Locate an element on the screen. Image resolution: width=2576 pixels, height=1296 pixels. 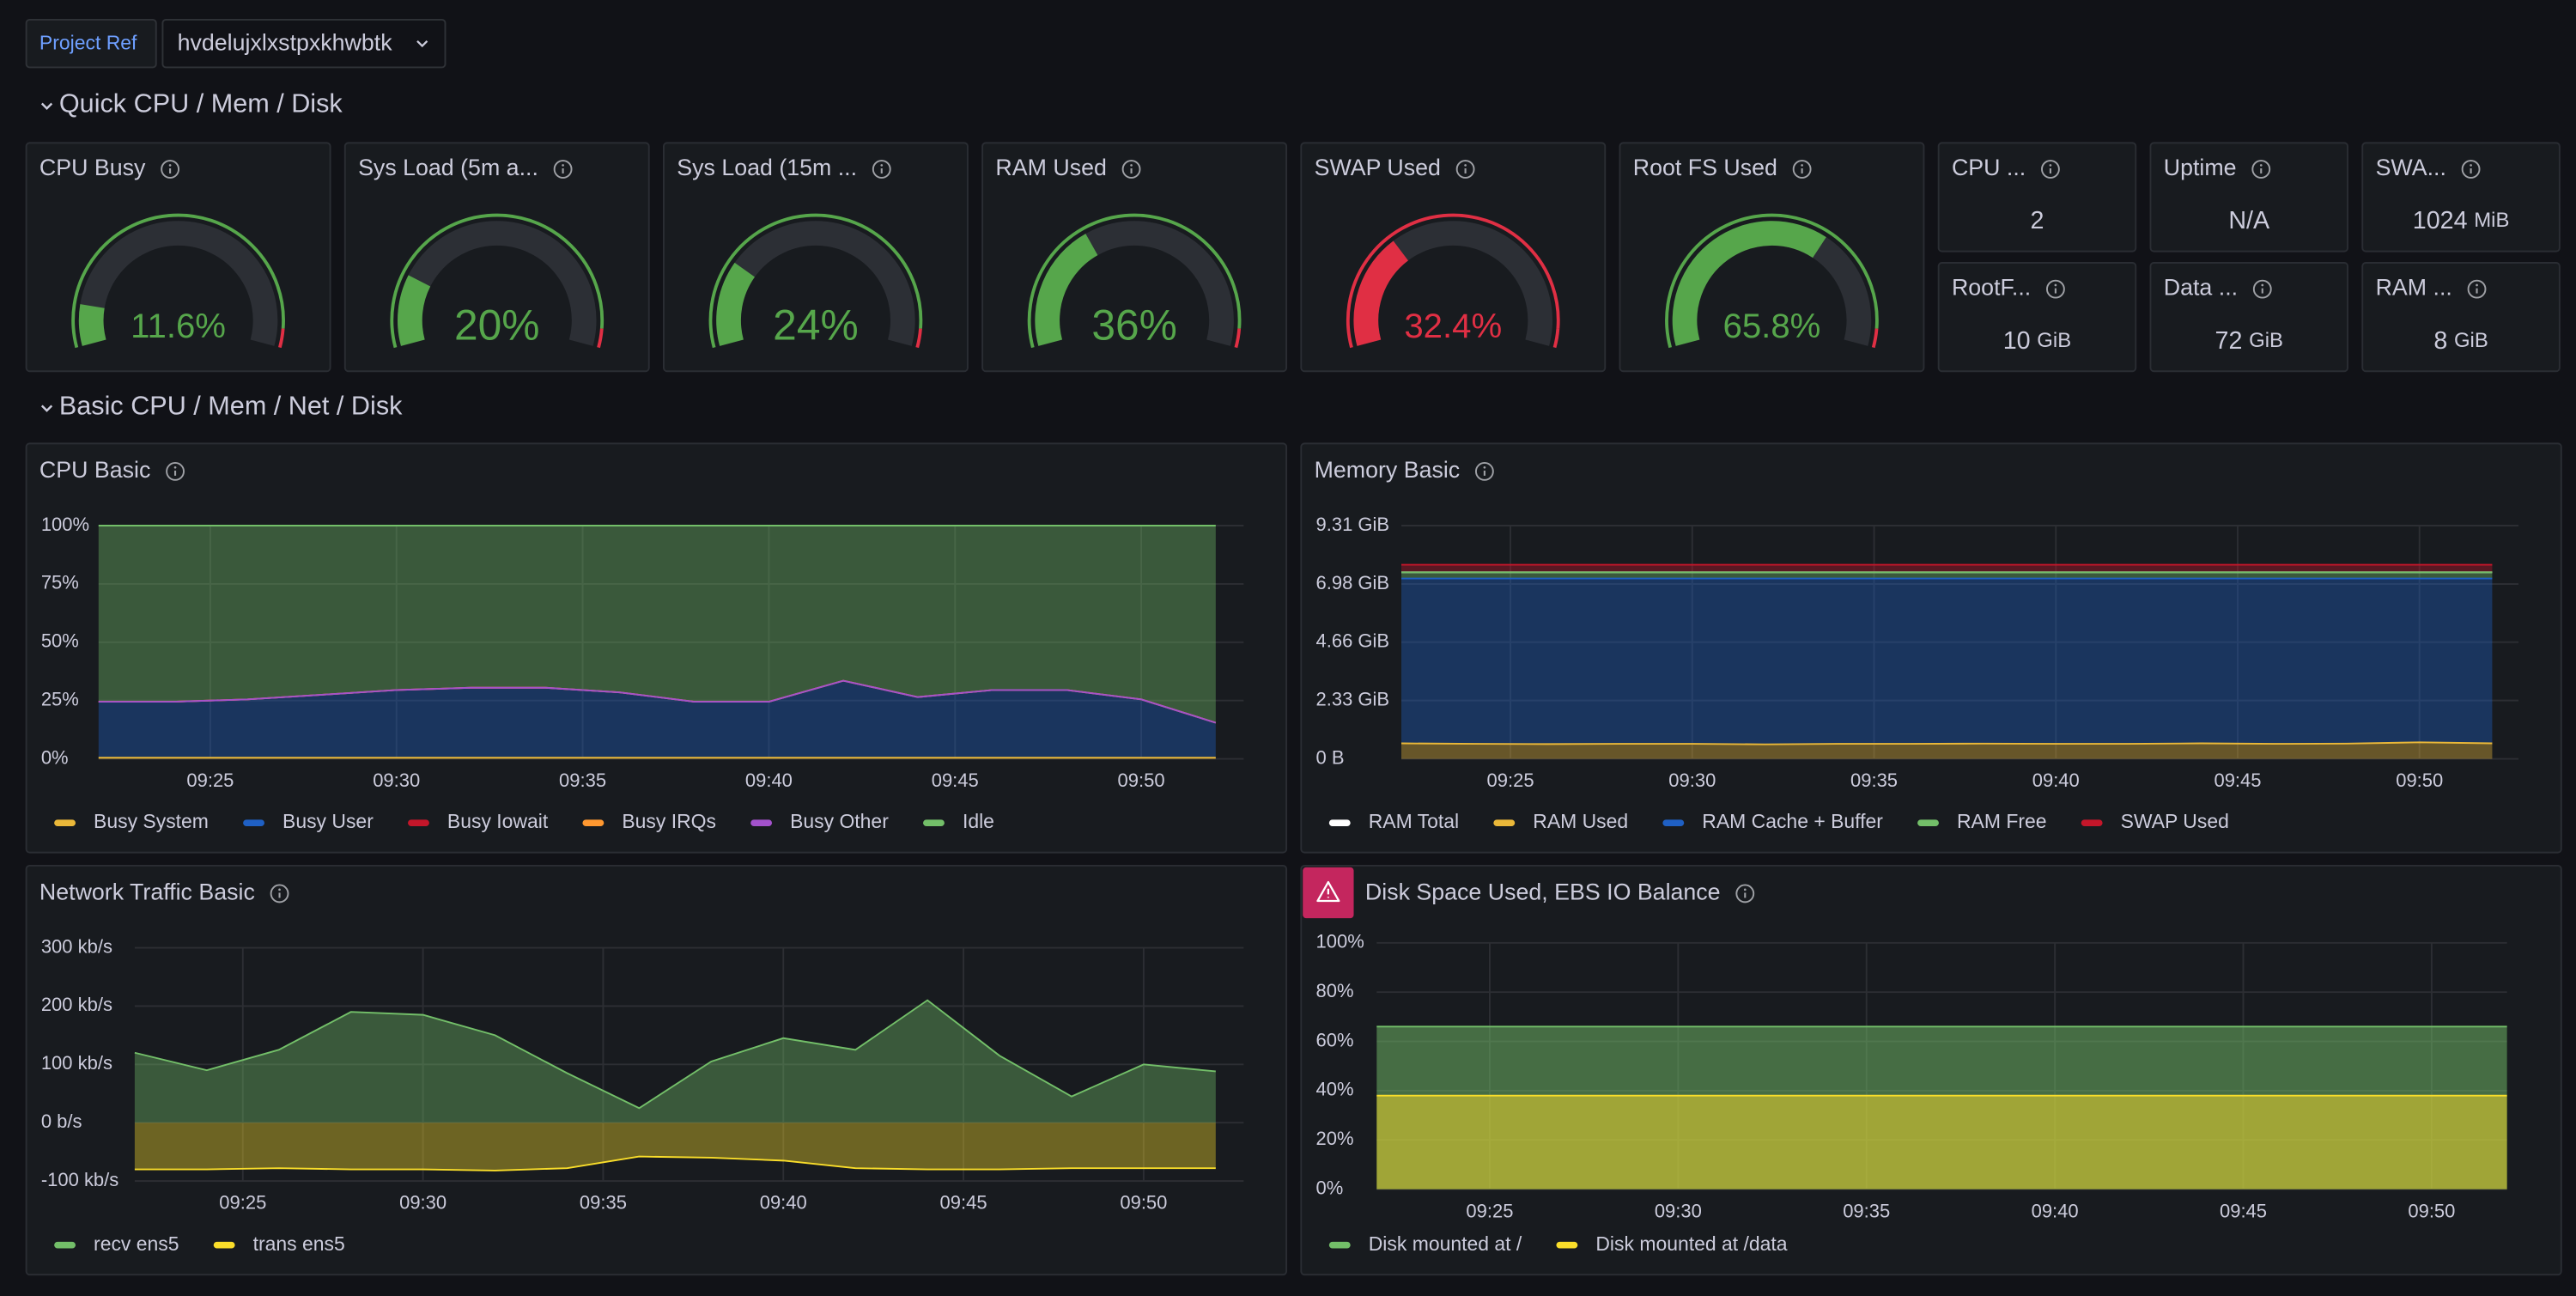
gauge-value: 32.4% is located at coordinates (1453, 326).